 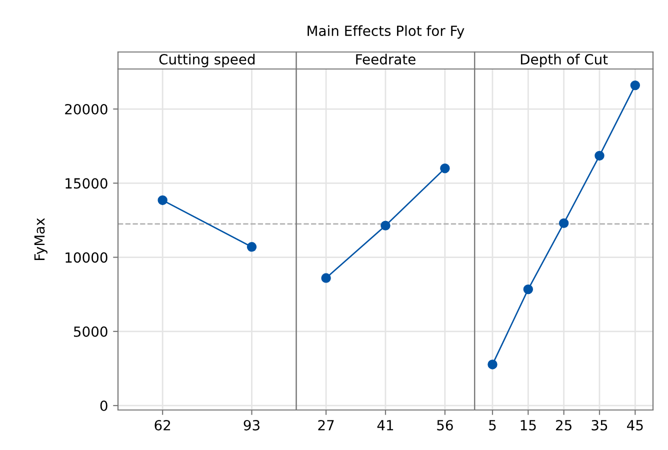 What do you see at coordinates (564, 425) in the screenshot?
I see `x-tick-label: 25` at bounding box center [564, 425].